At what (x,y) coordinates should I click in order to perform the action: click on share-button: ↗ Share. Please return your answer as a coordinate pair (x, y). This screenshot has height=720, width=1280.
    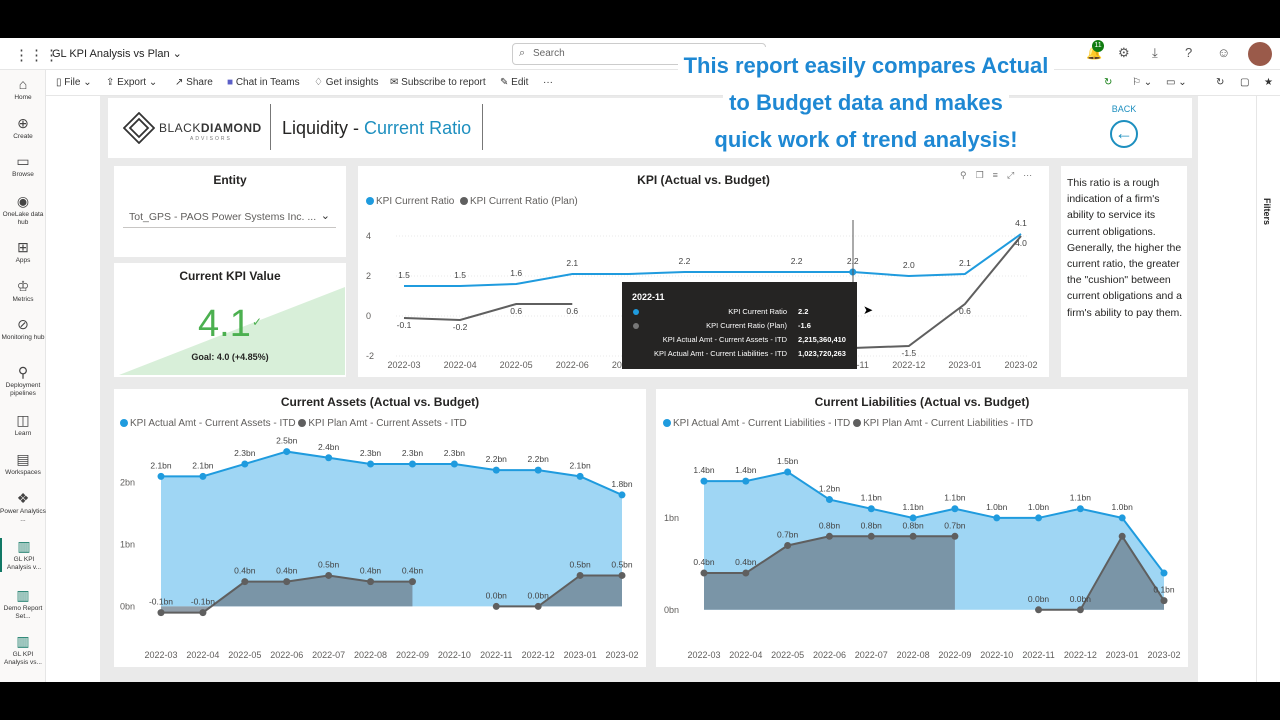
    Looking at the image, I should click on (194, 82).